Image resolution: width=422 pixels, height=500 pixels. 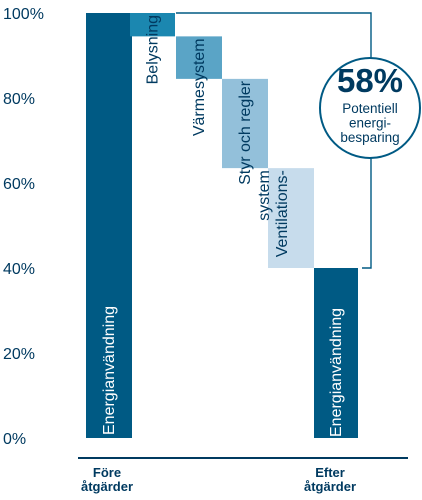 I want to click on category-label: Efter, so click(x=330, y=472).